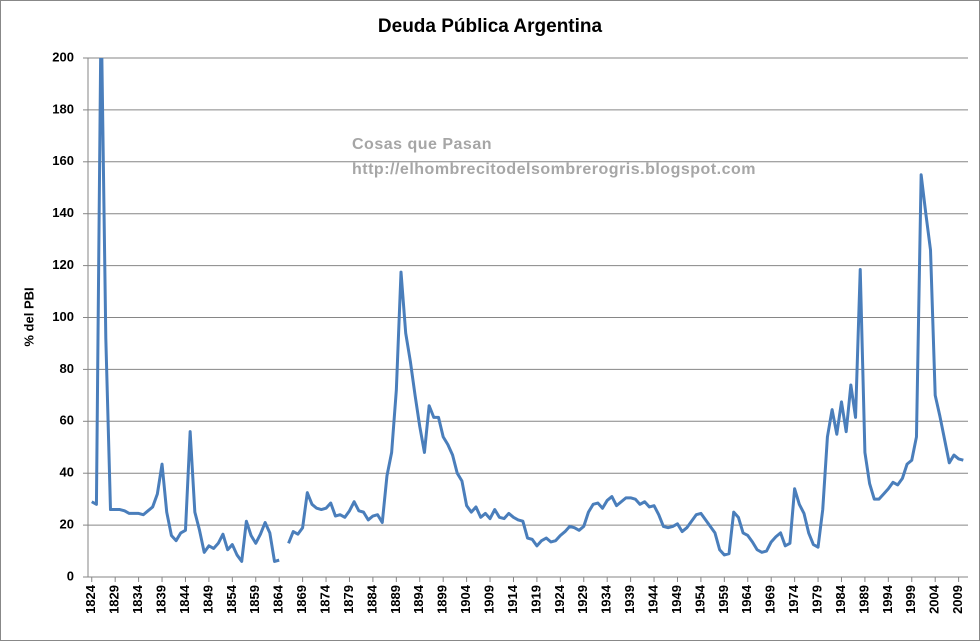 The width and height of the screenshot is (980, 641). What do you see at coordinates (442, 599) in the screenshot?
I see `x-tick-label: 1899` at bounding box center [442, 599].